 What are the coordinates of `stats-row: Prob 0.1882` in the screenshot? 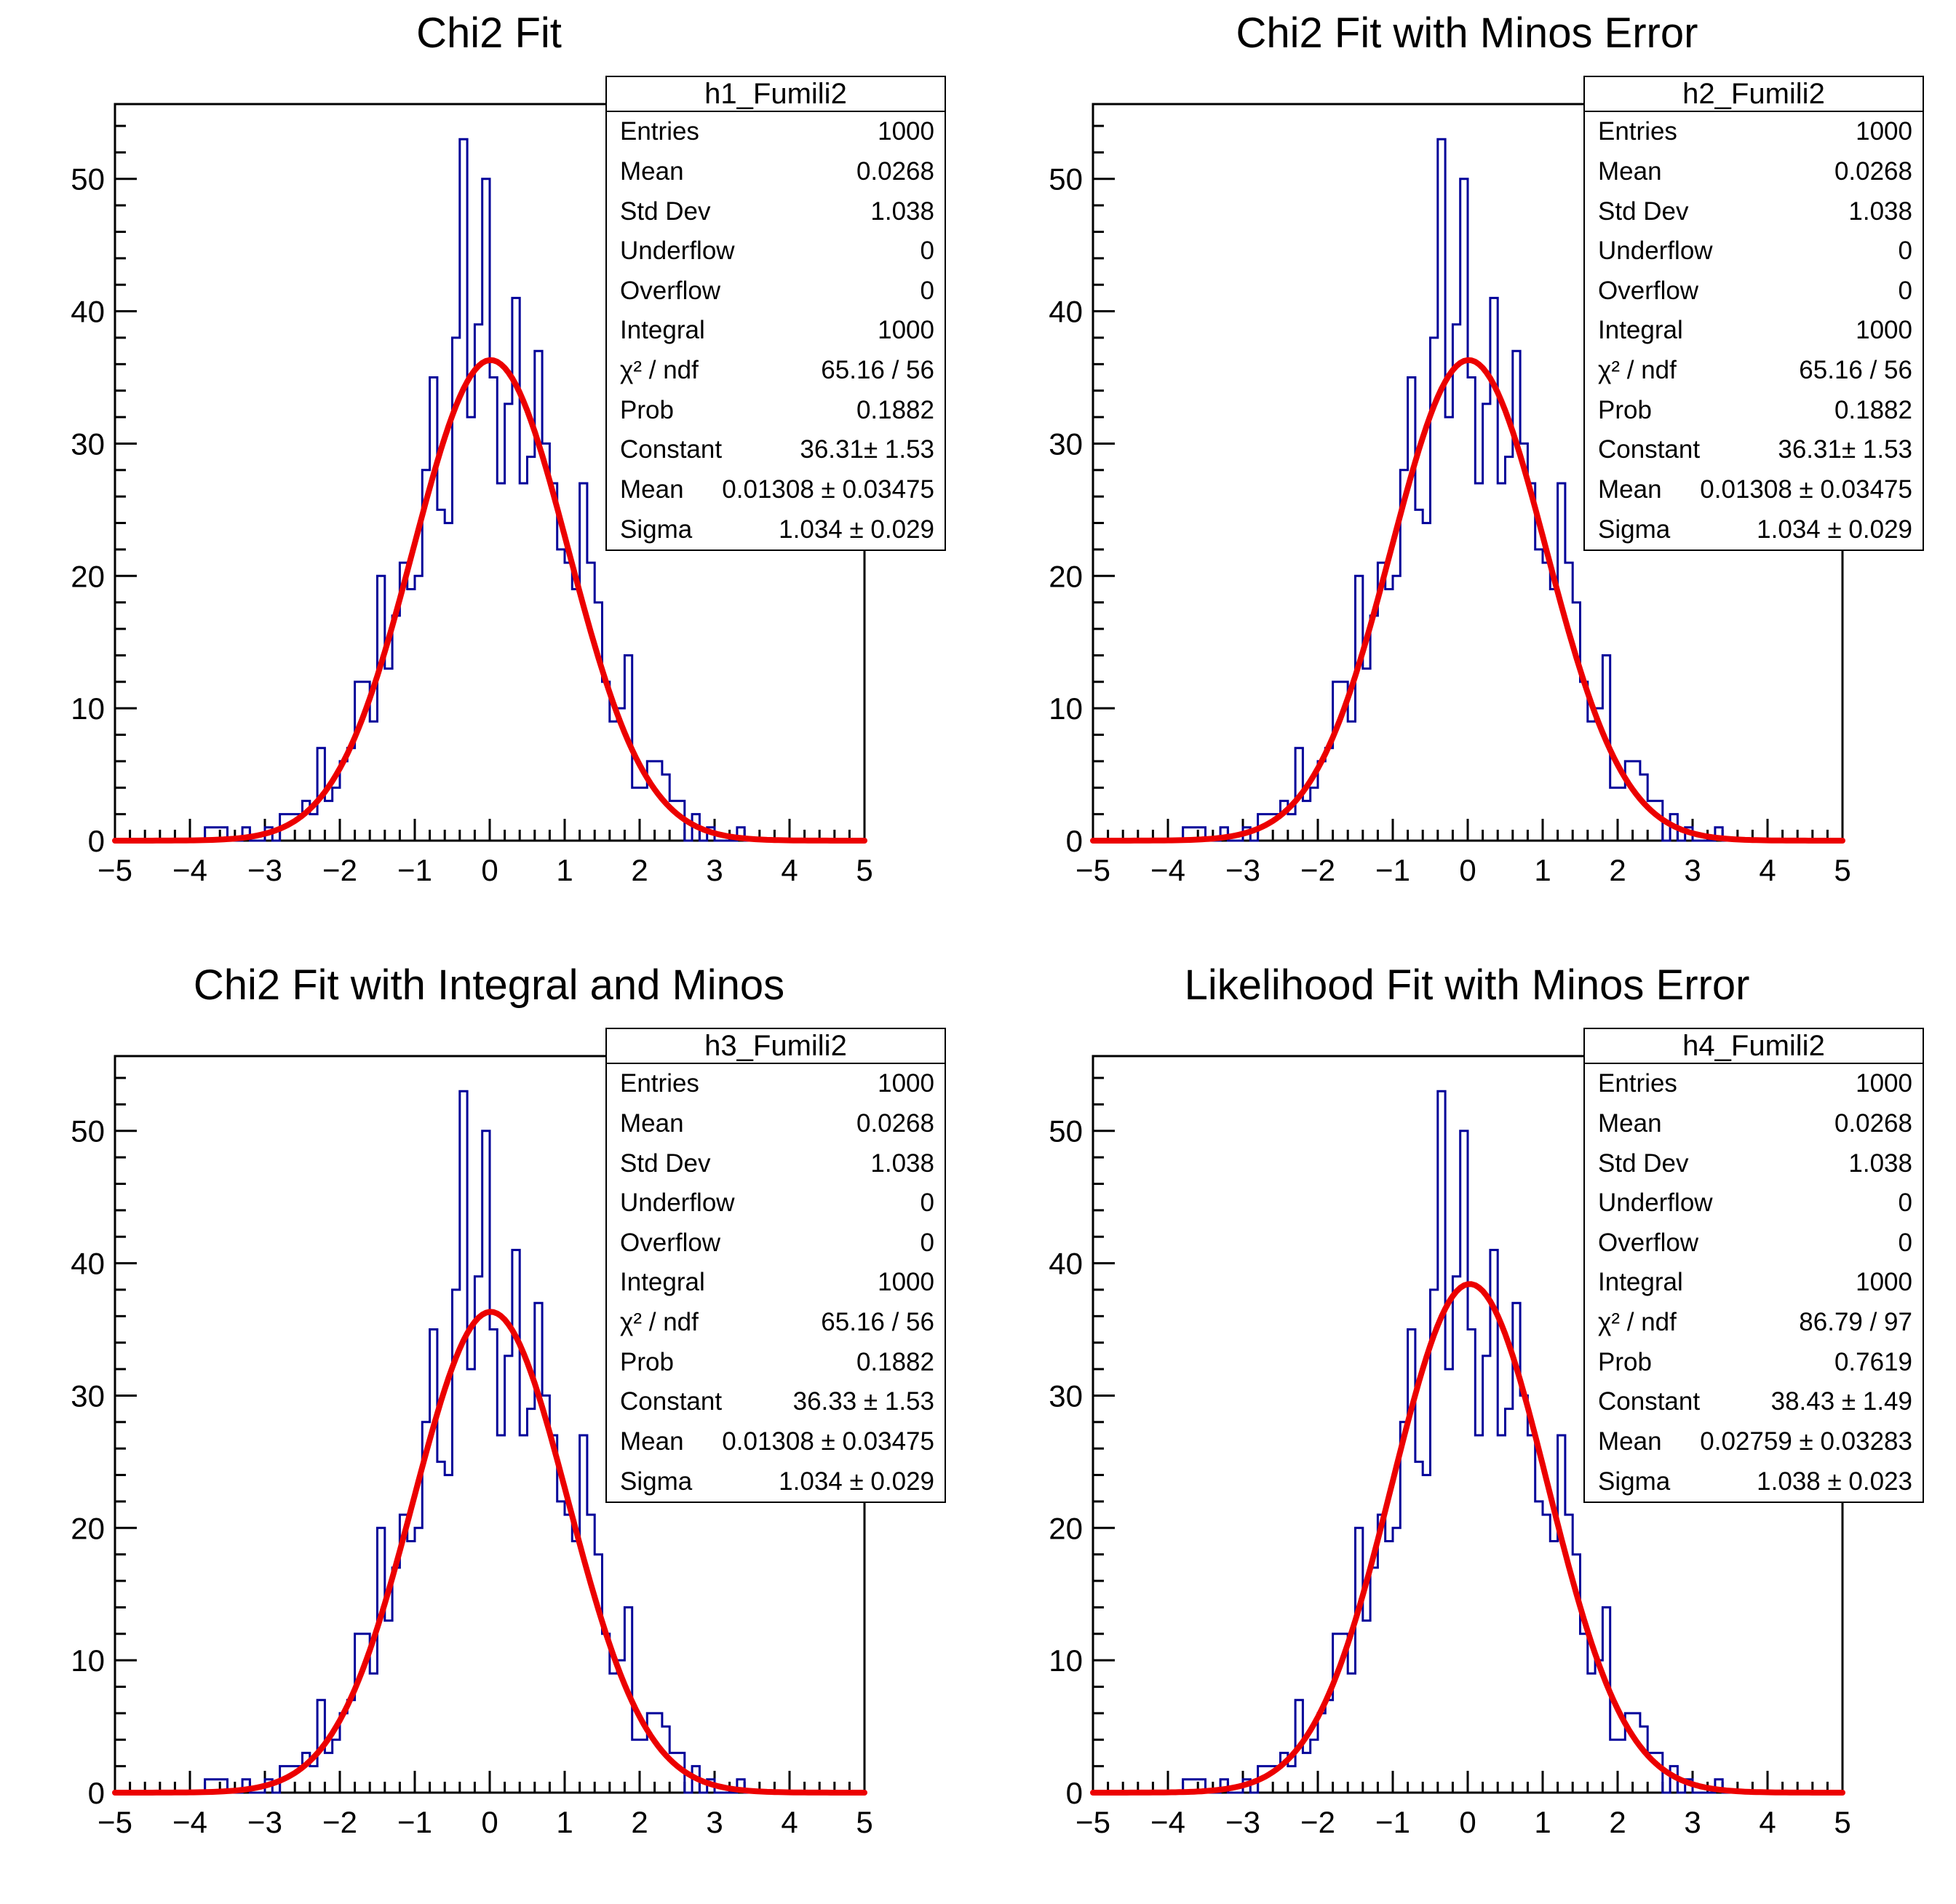 It's located at (1754, 410).